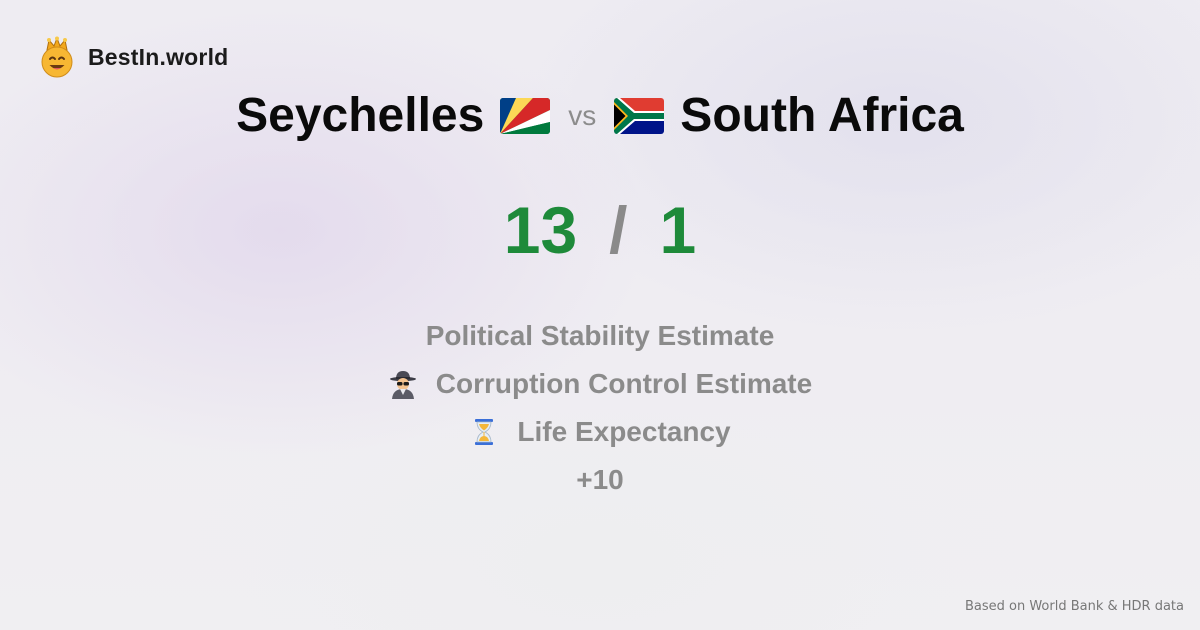 This screenshot has width=1200, height=630. What do you see at coordinates (600, 115) in the screenshot?
I see `comparison-title: Seychelles vs South Africa` at bounding box center [600, 115].